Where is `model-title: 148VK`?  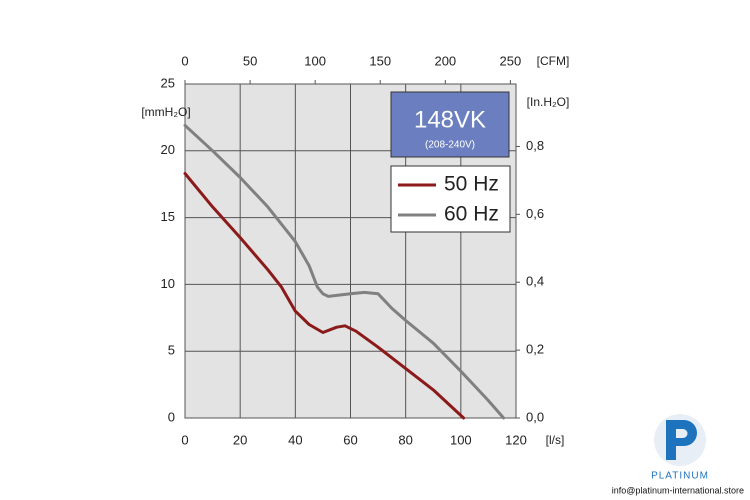 model-title: 148VK is located at coordinates (450, 119).